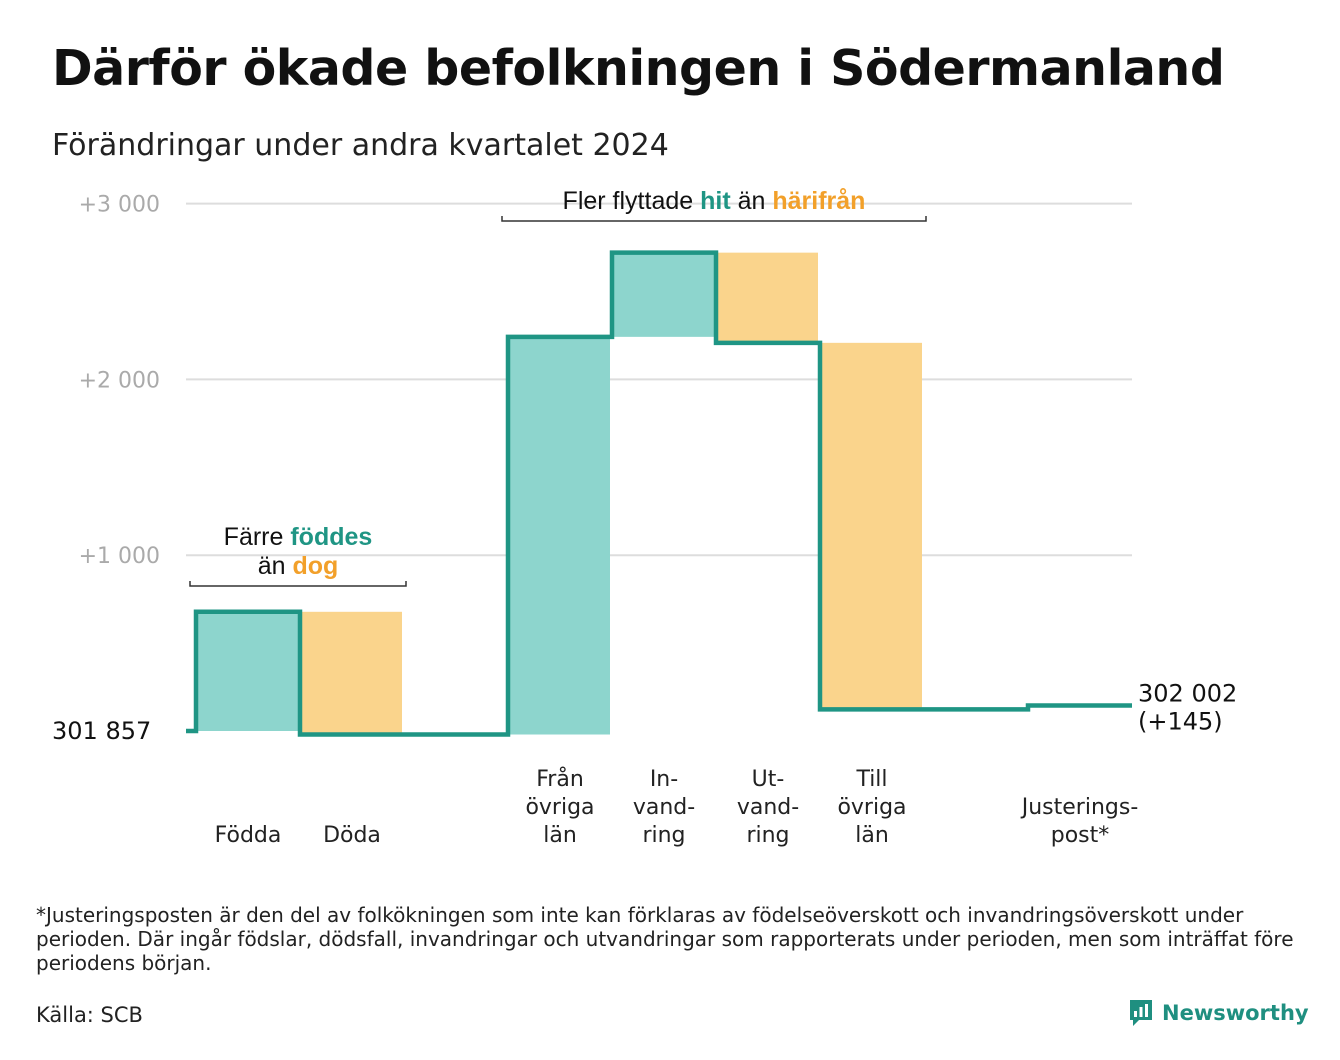  What do you see at coordinates (768, 807) in the screenshot?
I see `category-label-5-1: vand-` at bounding box center [768, 807].